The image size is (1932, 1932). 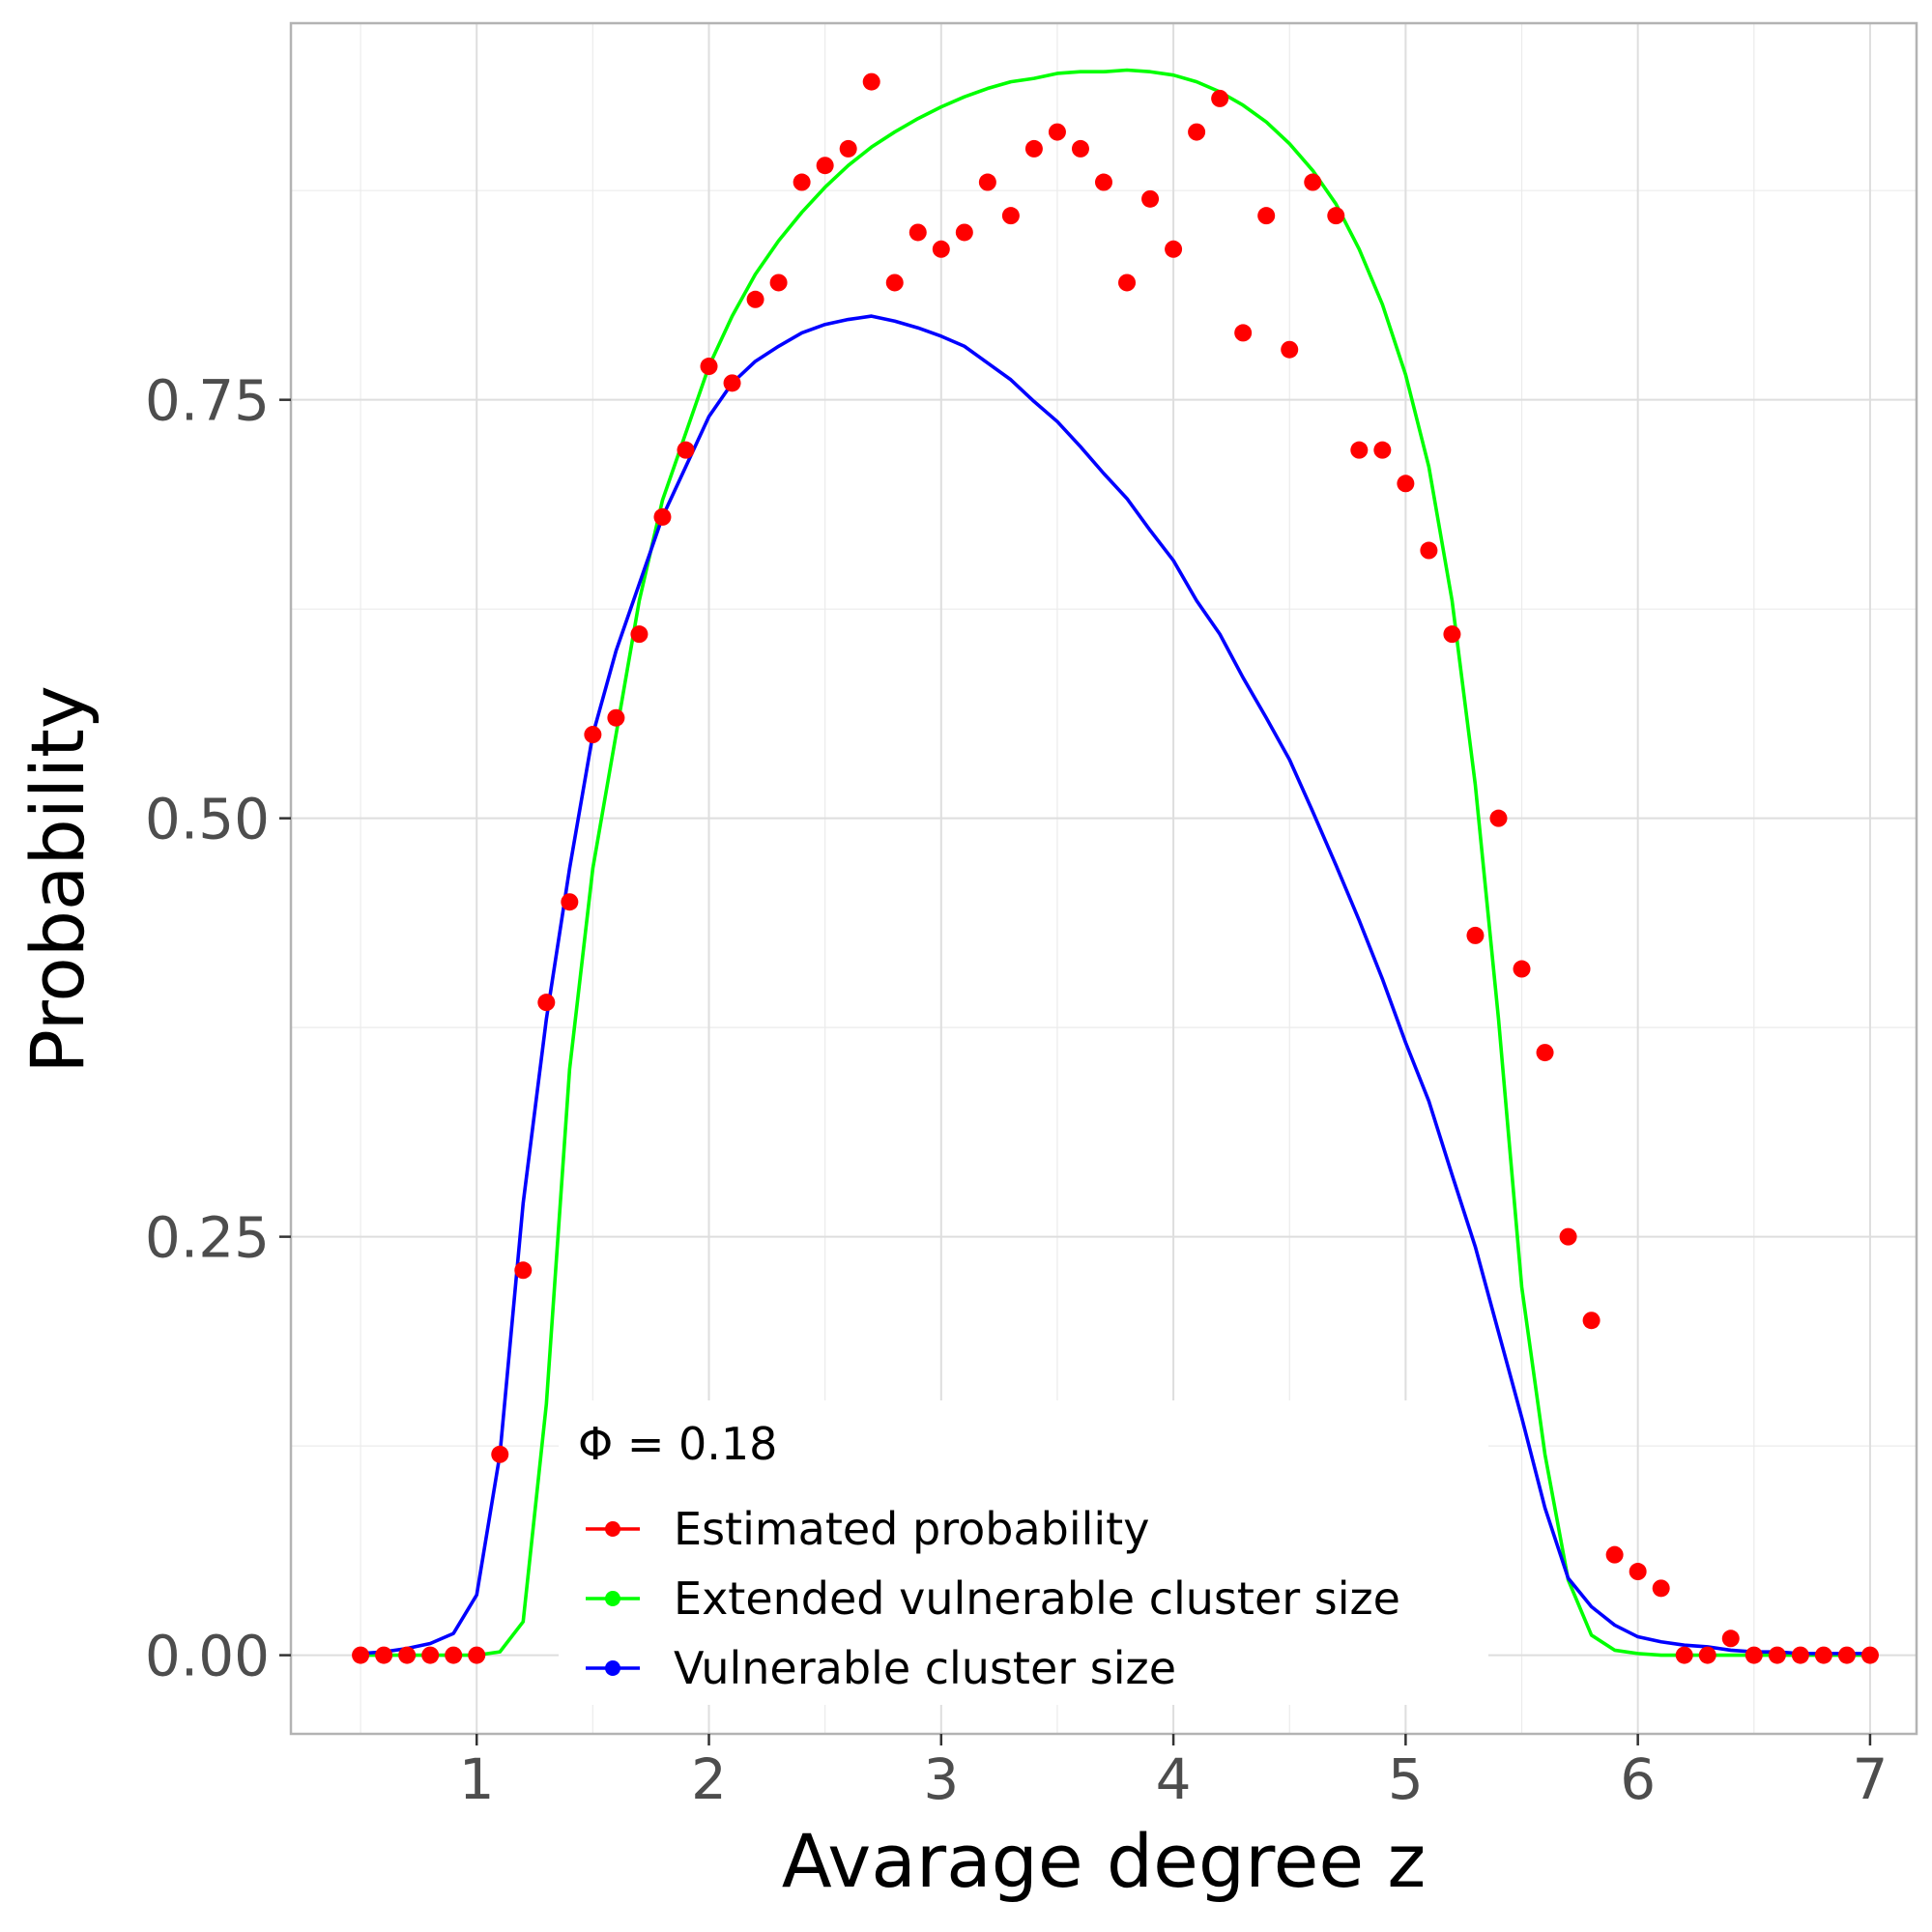 I want to click on x-tick-label: 6, so click(x=1638, y=1779).